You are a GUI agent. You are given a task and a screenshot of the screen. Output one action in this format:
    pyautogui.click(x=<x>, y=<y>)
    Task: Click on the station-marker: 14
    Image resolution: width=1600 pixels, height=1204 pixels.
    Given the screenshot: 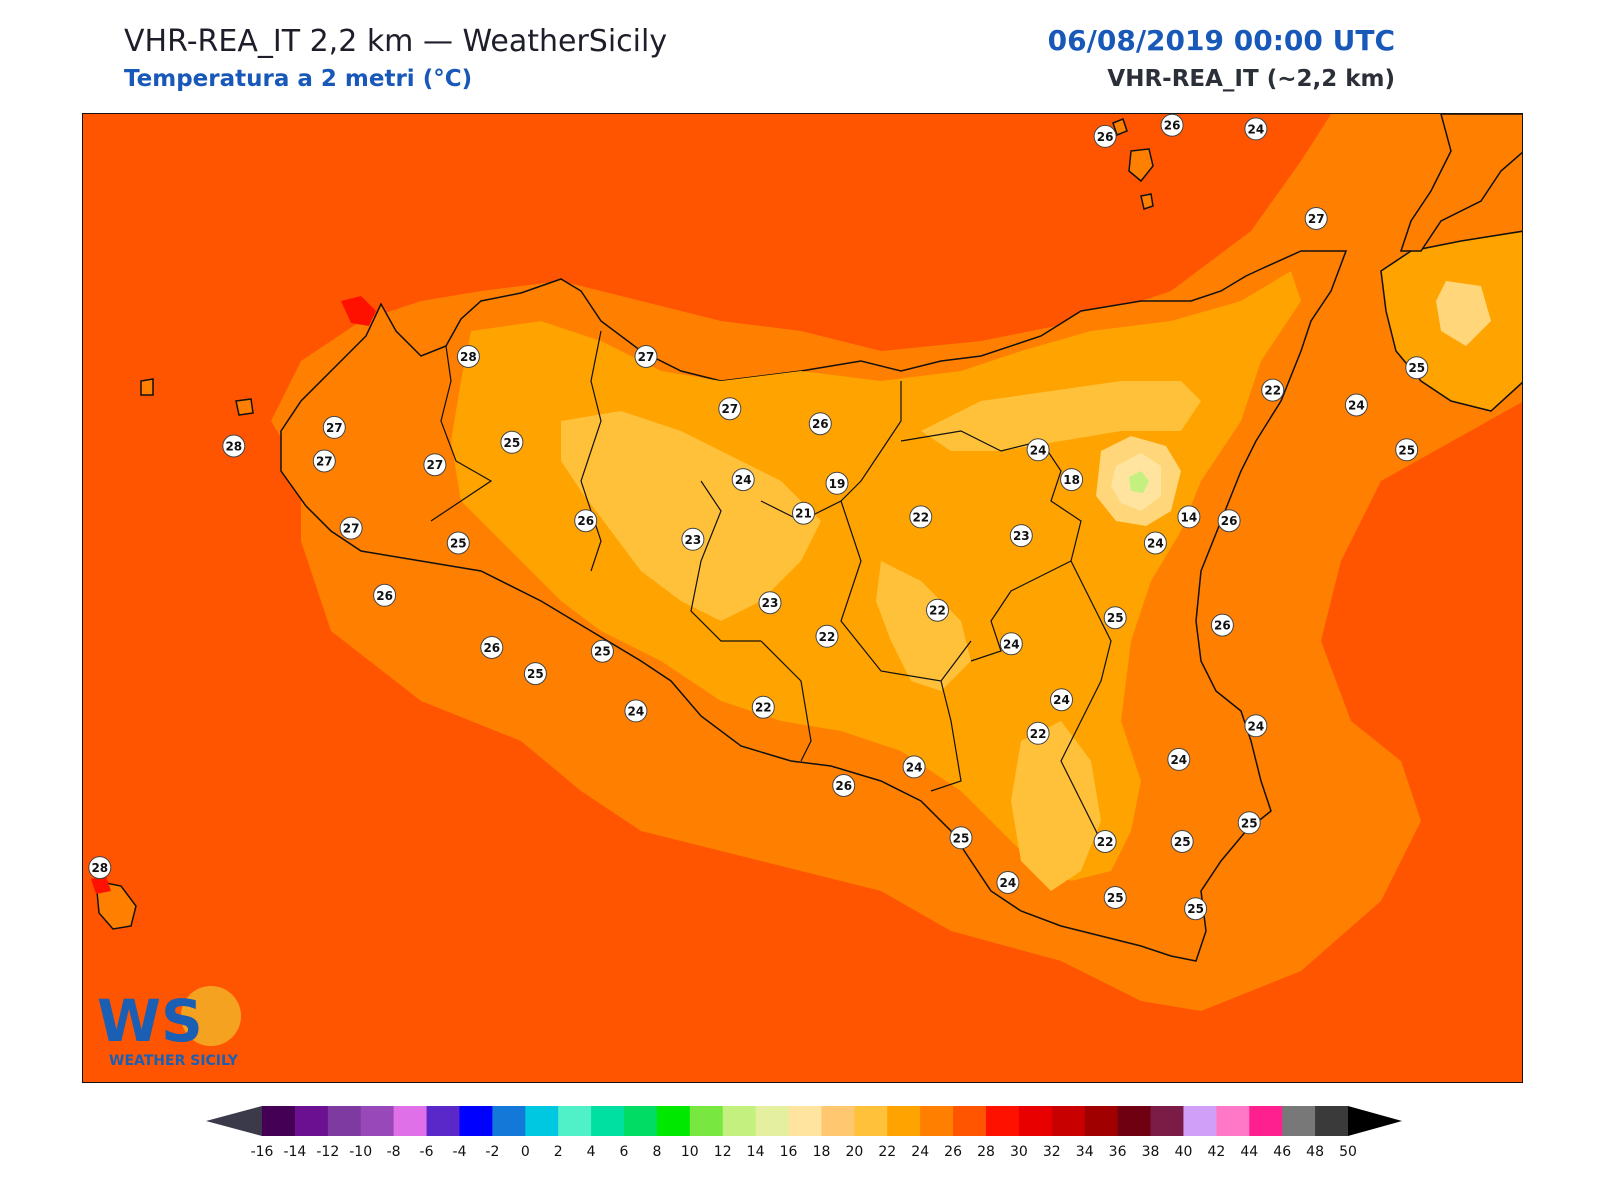 What is the action you would take?
    pyautogui.click(x=1189, y=517)
    